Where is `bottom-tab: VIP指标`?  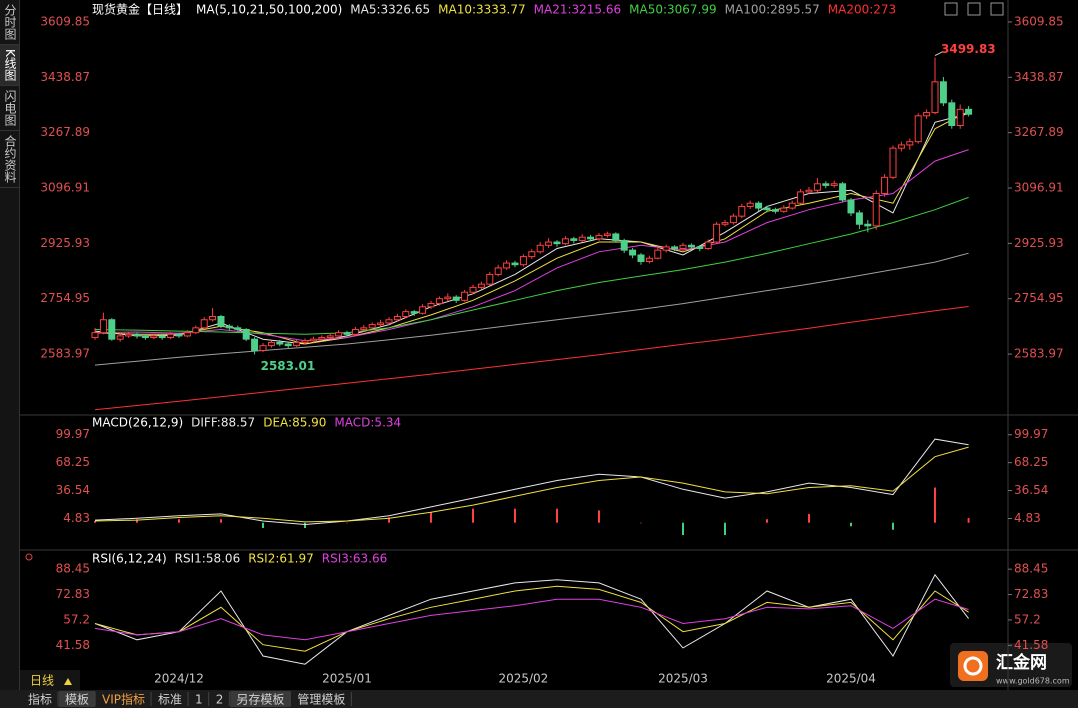 bottom-tab: VIP指标 is located at coordinates (123, 699).